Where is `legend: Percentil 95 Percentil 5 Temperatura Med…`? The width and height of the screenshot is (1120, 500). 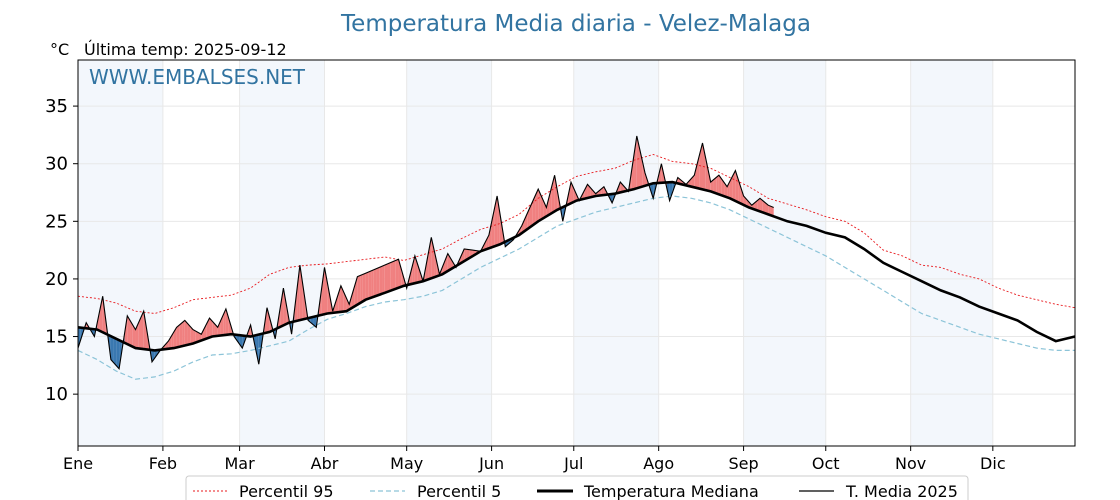
legend: Percentil 95 Percentil 5 Temperatura Med… is located at coordinates (577, 487).